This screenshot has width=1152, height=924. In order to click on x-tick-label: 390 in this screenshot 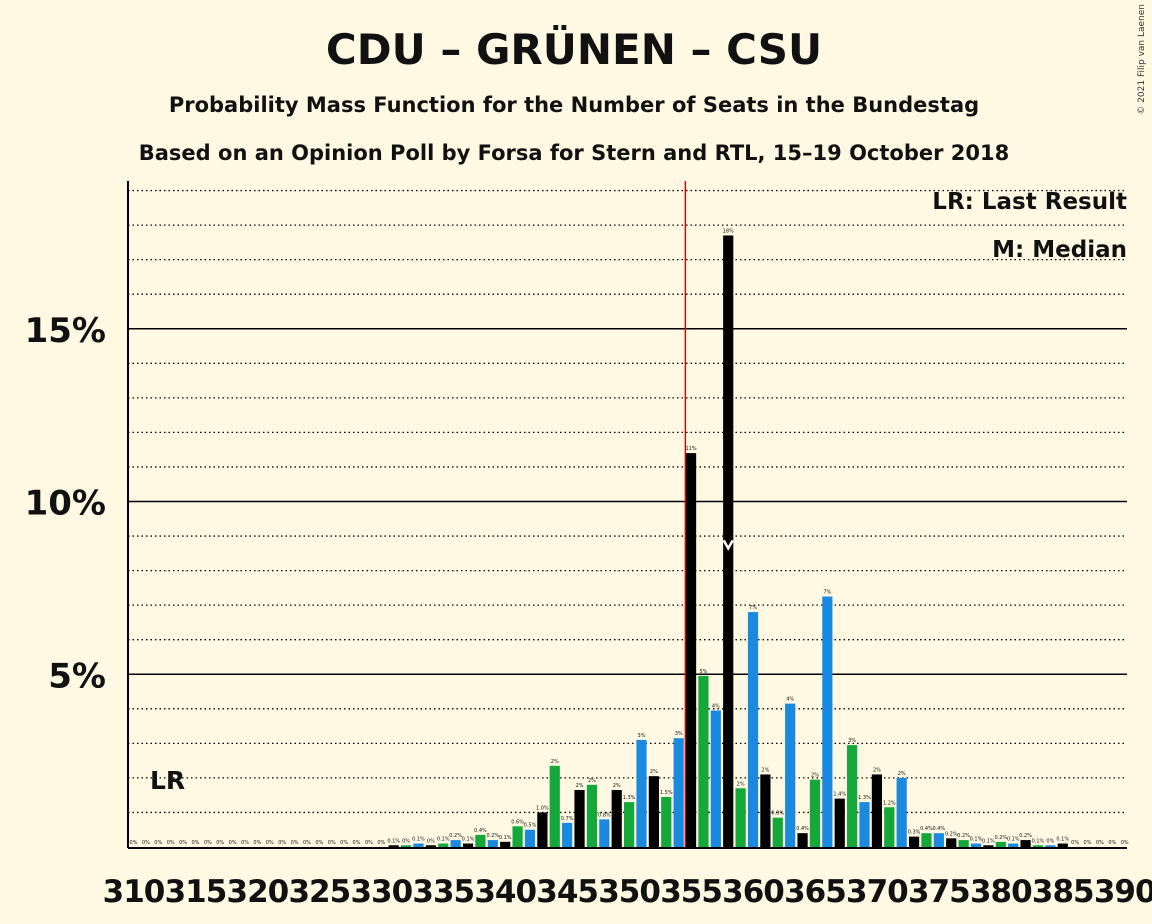, I will do `click(1123, 892)`.